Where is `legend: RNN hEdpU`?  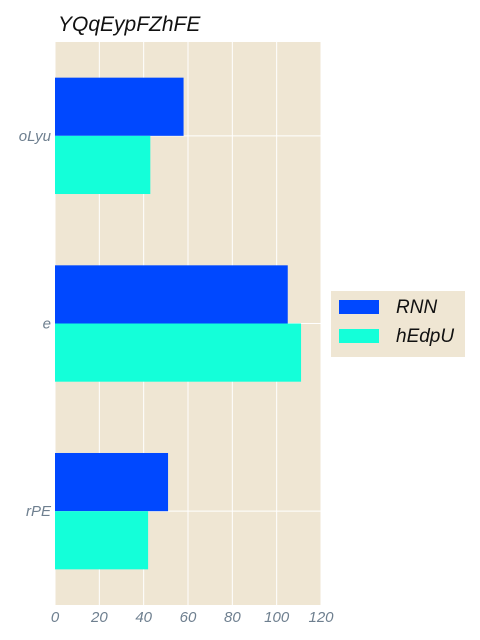
legend: RNN hEdpU is located at coordinates (398, 324).